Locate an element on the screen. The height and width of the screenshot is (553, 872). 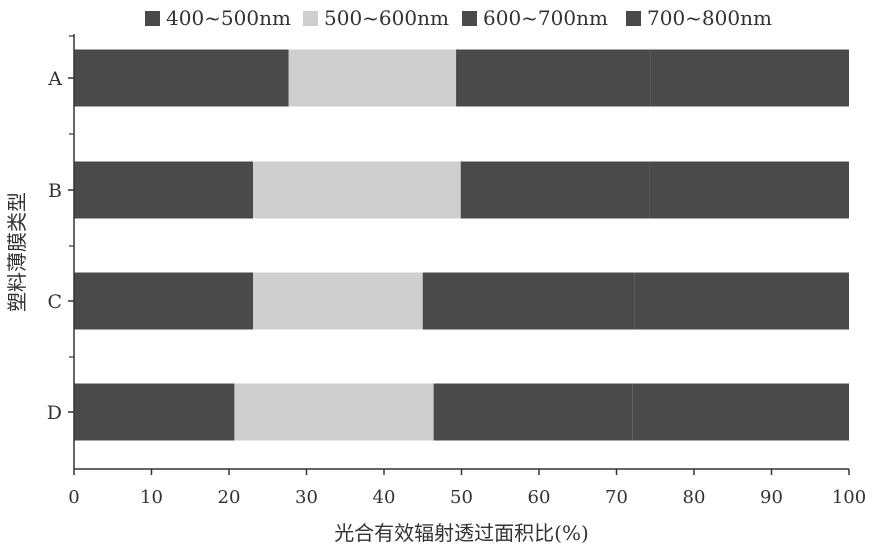
legend-label: 700~800nm is located at coordinates (709, 18).